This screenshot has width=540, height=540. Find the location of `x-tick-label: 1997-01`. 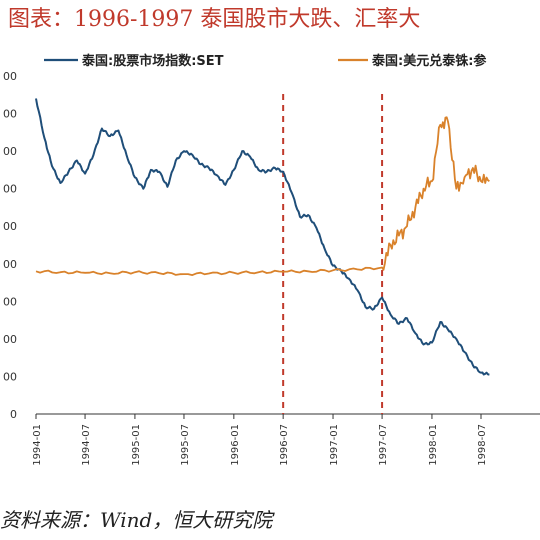

x-tick-label: 1997-01 is located at coordinates (334, 445).